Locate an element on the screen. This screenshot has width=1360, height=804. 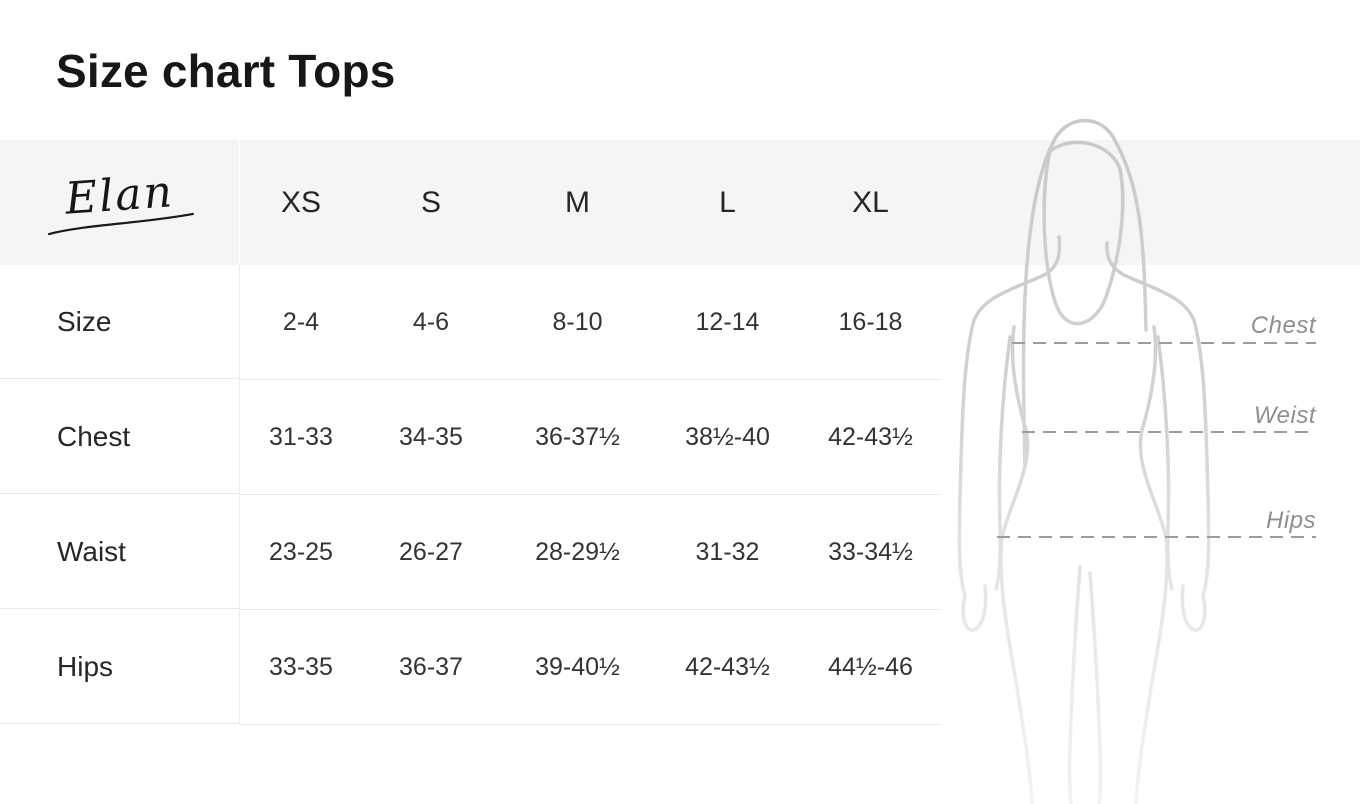
waist-l-value: 31-32 is located at coordinates (727, 552).